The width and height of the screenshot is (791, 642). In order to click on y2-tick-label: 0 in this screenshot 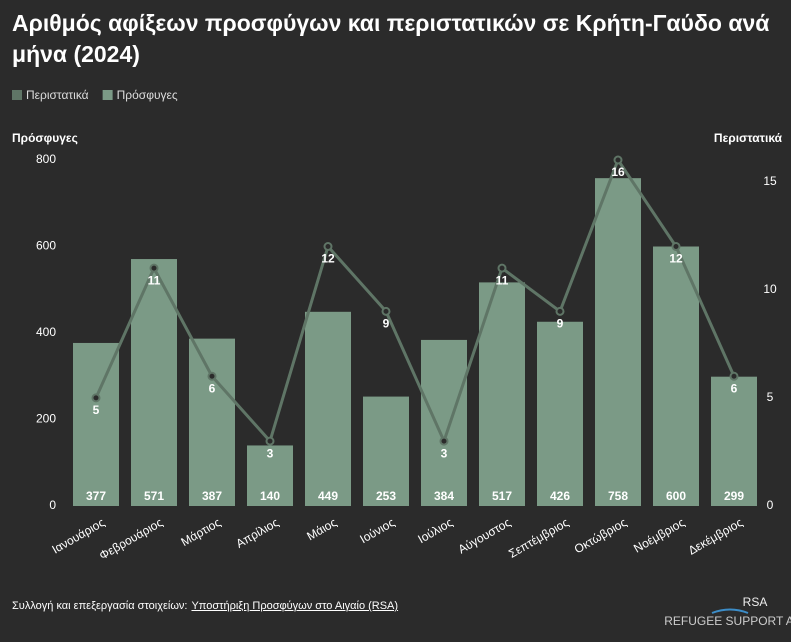, I will do `click(770, 505)`.